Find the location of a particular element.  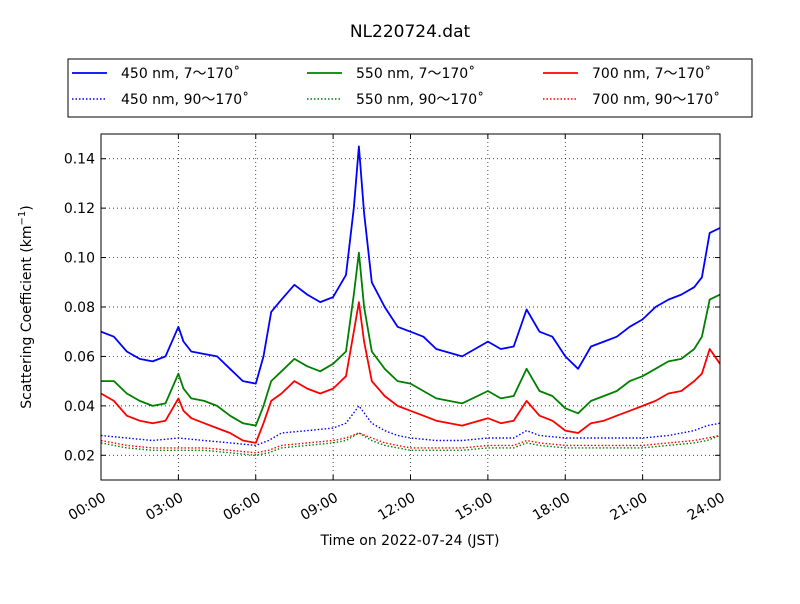

y-axis-label-exponent: −1 is located at coordinates (22, 218).